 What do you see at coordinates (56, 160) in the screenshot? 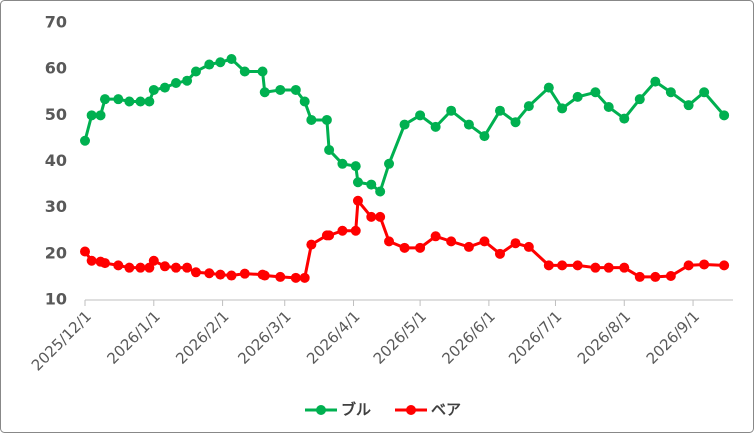
I see `y-tick-label: 40` at bounding box center [56, 160].